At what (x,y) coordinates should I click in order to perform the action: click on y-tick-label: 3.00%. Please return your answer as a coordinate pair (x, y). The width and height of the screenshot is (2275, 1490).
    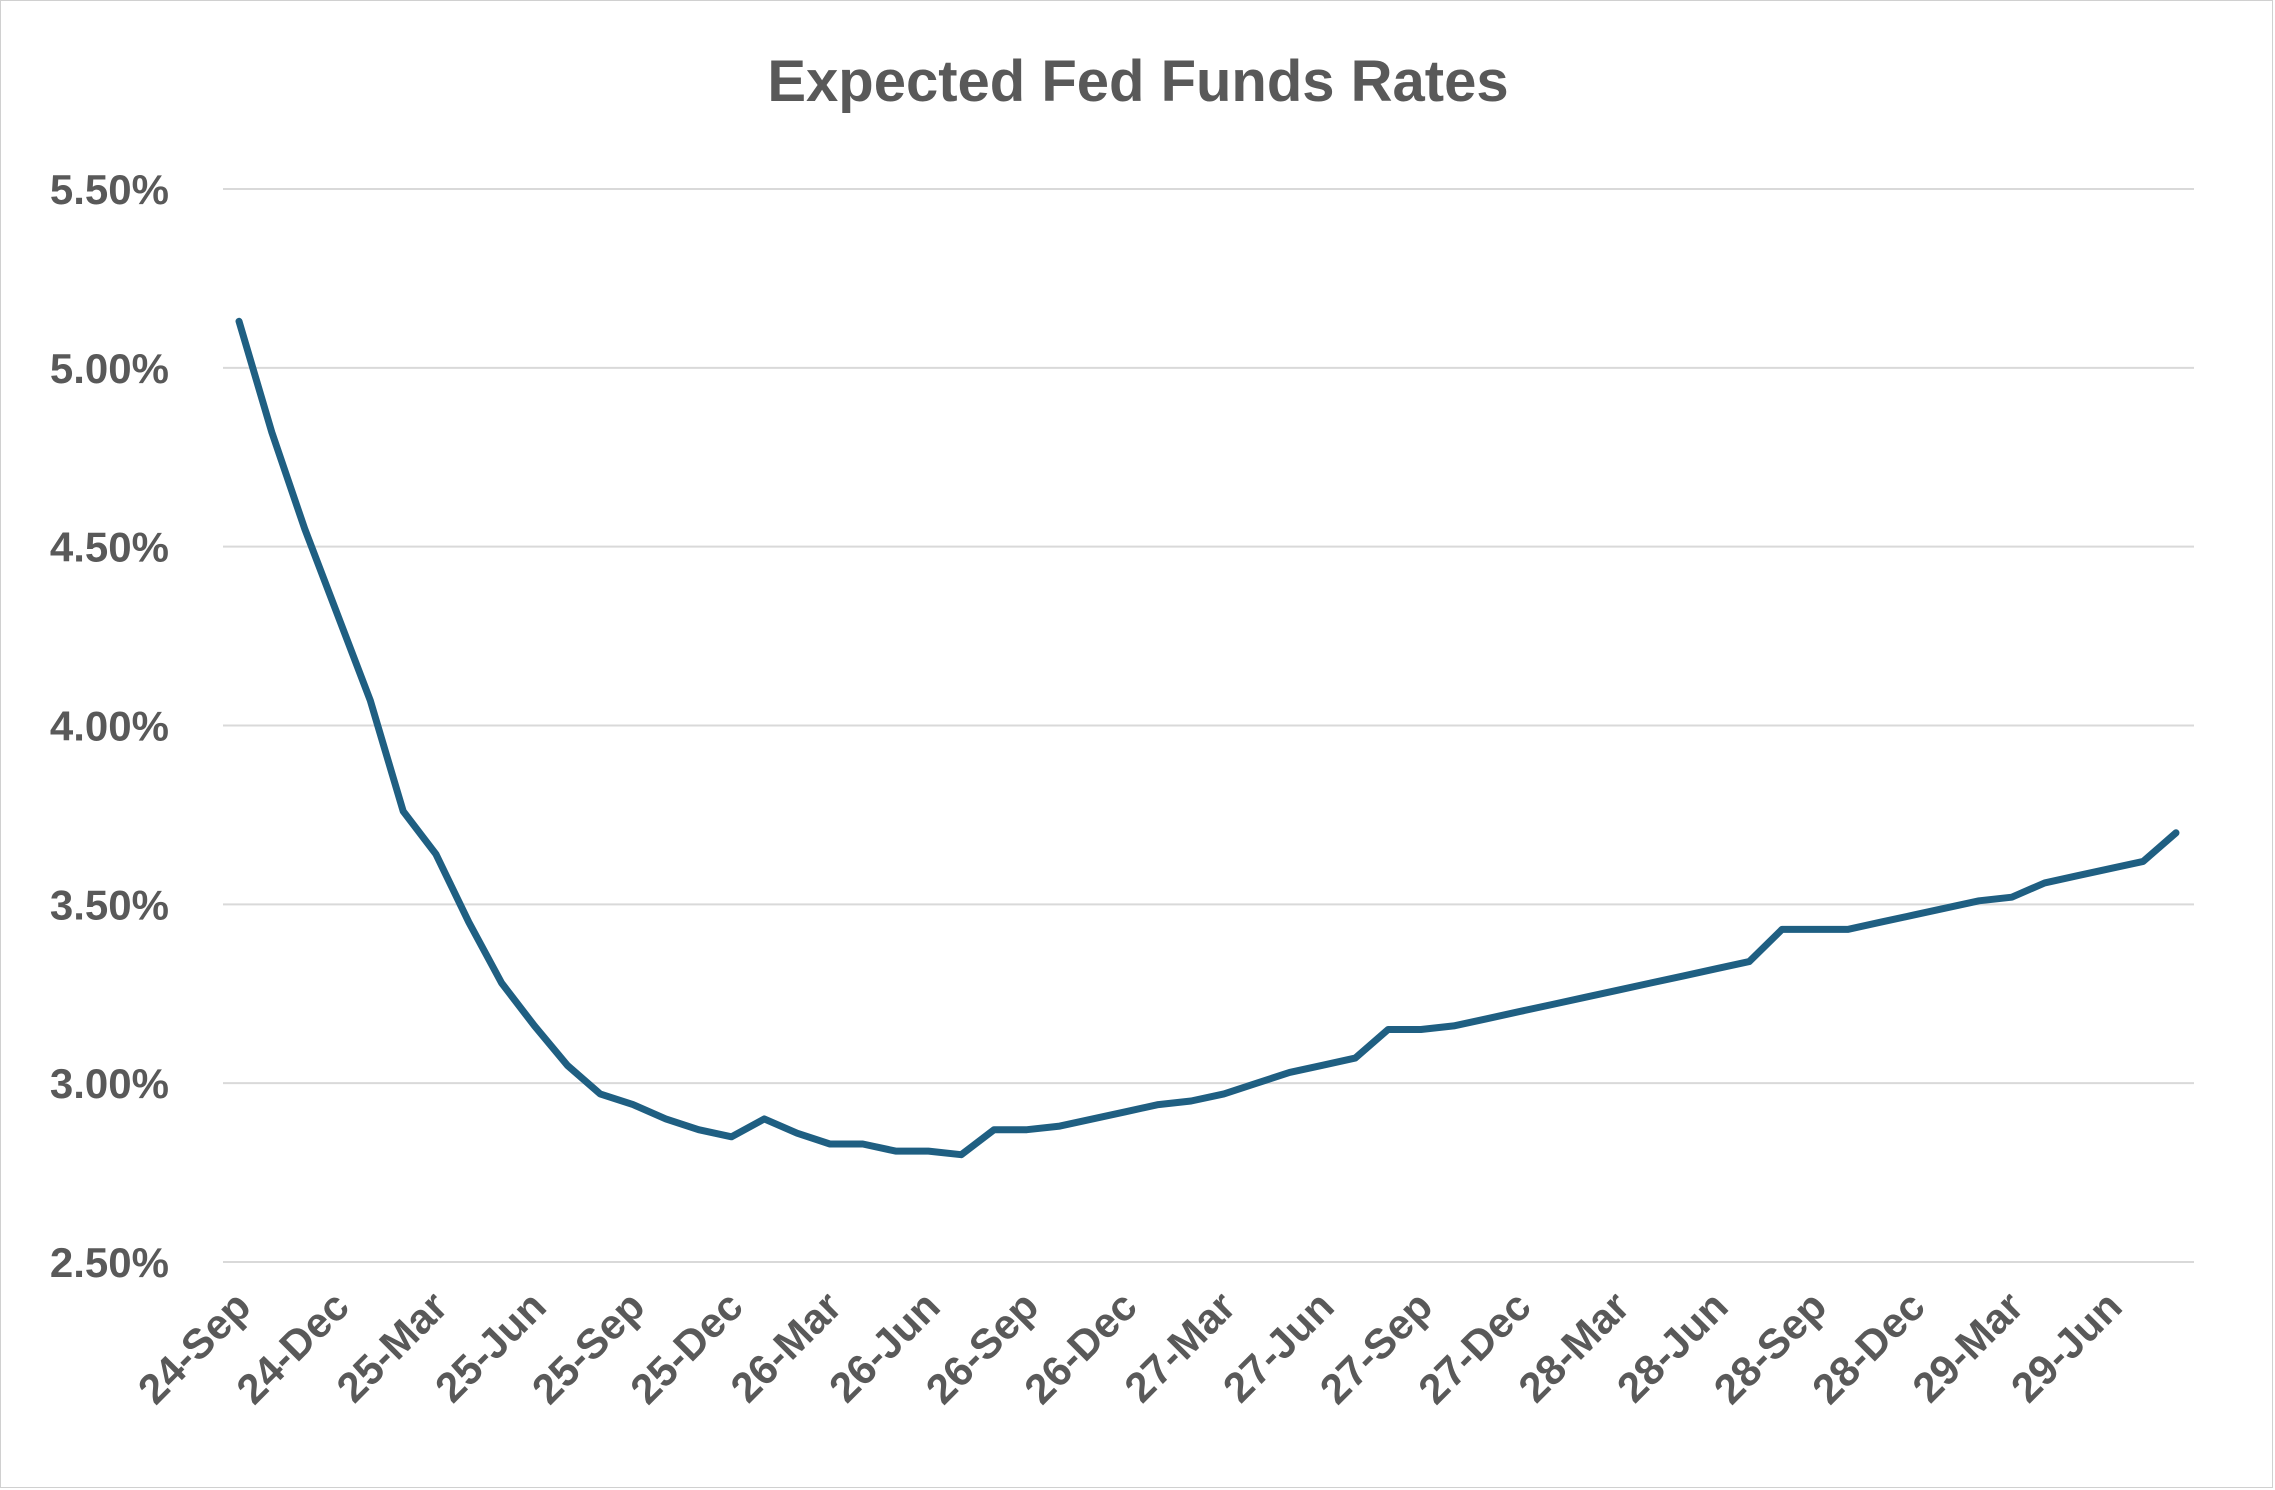
    Looking at the image, I should click on (109, 1083).